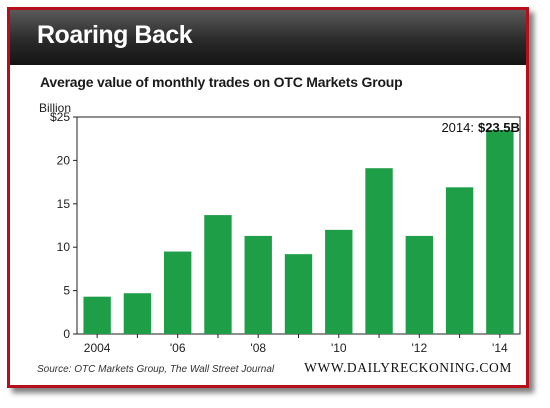 This screenshot has width=550, height=408. Describe the element at coordinates (419, 348) in the screenshot. I see `x-tick-label: '12` at that location.